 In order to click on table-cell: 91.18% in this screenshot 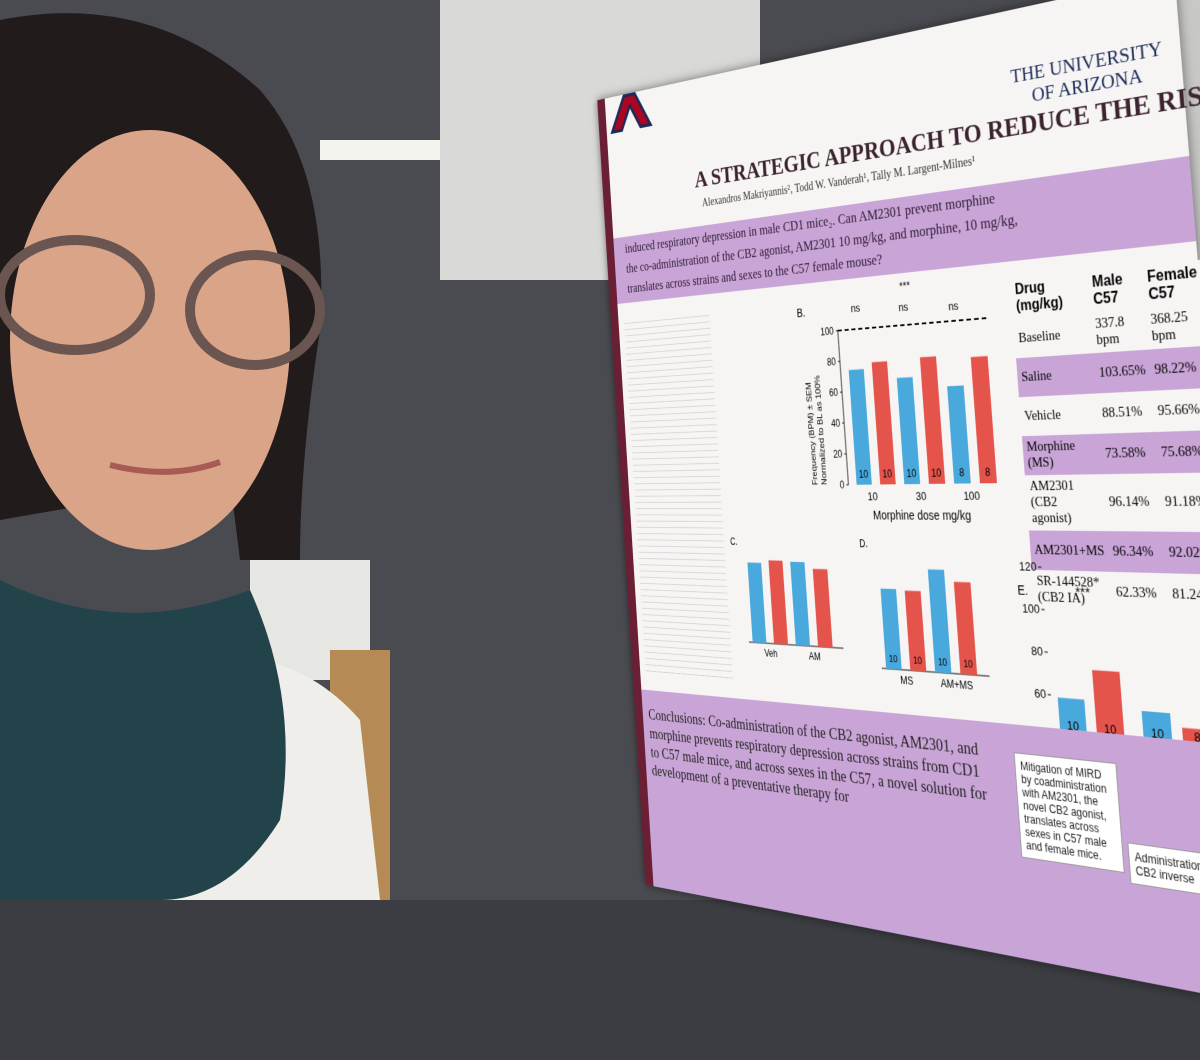, I will do `click(1179, 502)`.